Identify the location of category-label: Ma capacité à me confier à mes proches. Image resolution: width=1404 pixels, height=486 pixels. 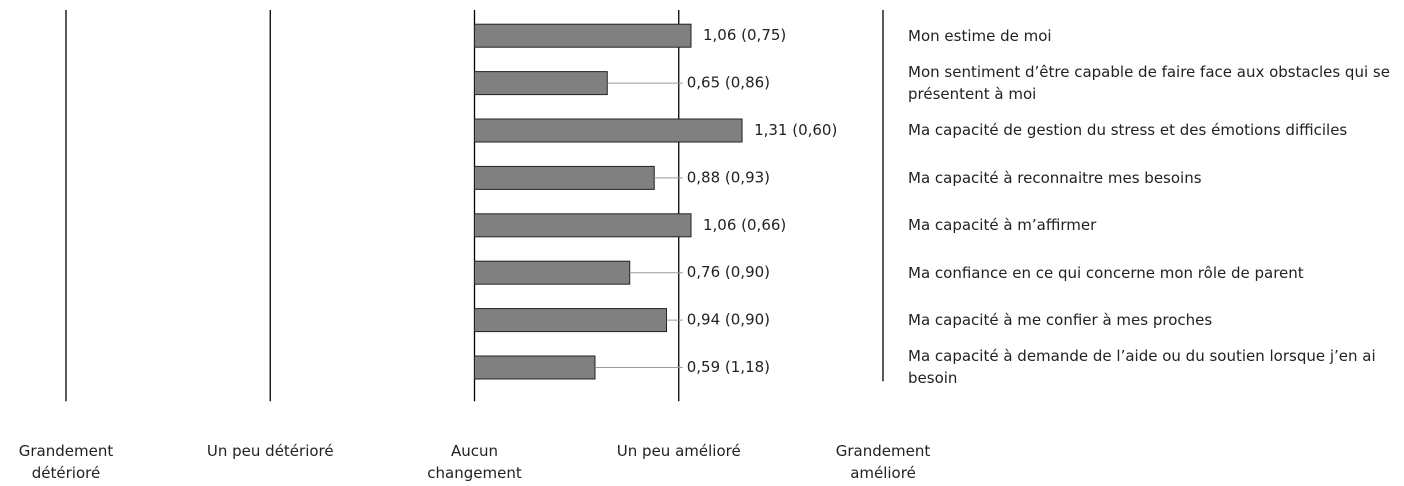
(1060, 319).